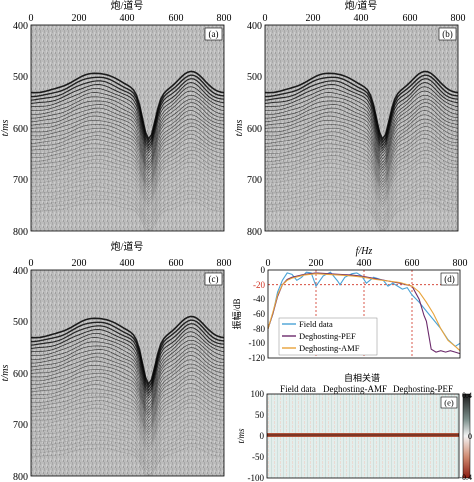  I want to click on panel-d-label-box, so click(449, 279).